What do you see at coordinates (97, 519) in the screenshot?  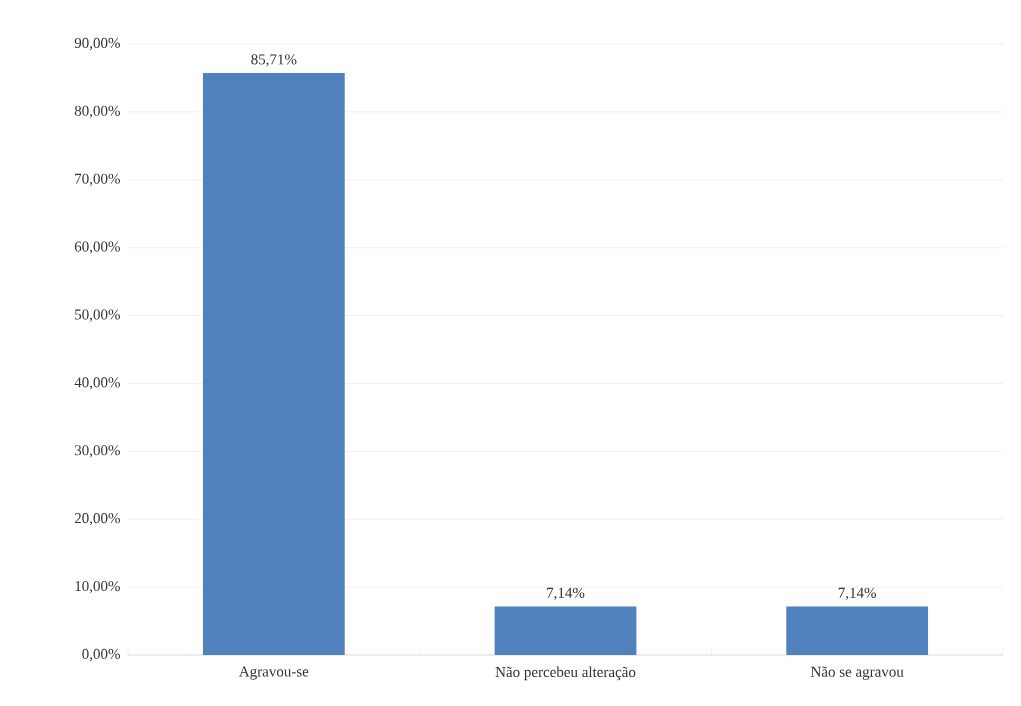 I see `y-tick-label: 20,00%` at bounding box center [97, 519].